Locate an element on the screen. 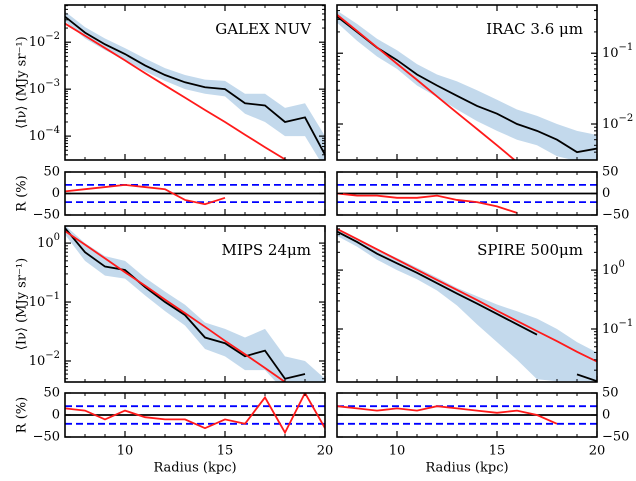  panel: −50 0 50 is located at coordinates (482, 194).